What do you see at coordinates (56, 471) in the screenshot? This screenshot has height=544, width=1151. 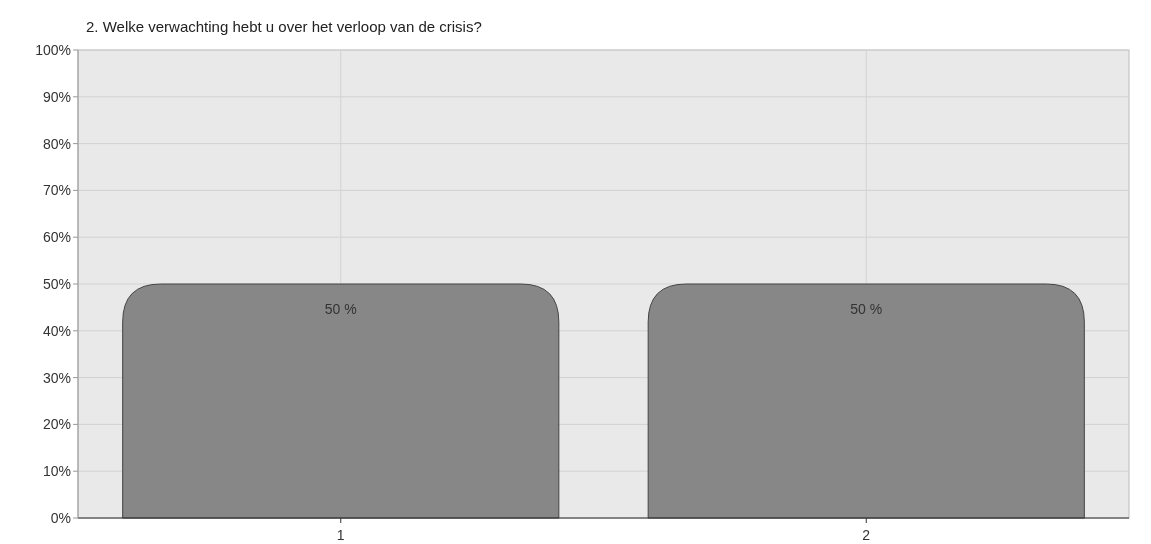 I see `y-tick-label: 10%` at bounding box center [56, 471].